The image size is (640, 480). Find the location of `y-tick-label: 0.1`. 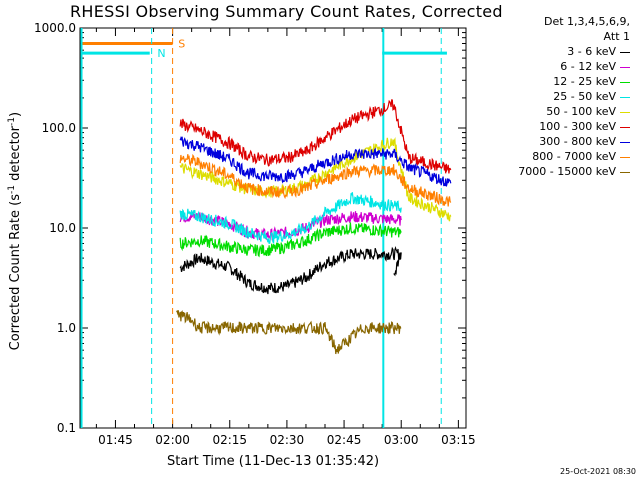

y-tick-label: 0.1 is located at coordinates (66, 428).